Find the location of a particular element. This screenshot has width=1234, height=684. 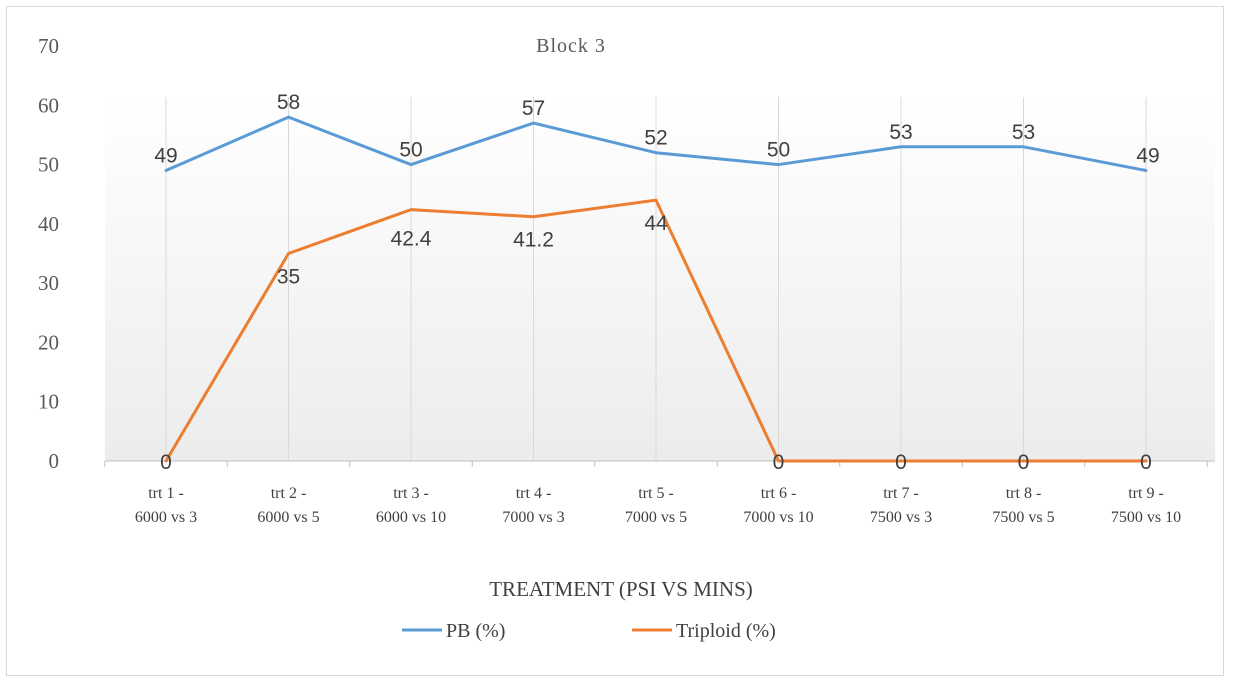

data-label: 42.4 is located at coordinates (411, 239).